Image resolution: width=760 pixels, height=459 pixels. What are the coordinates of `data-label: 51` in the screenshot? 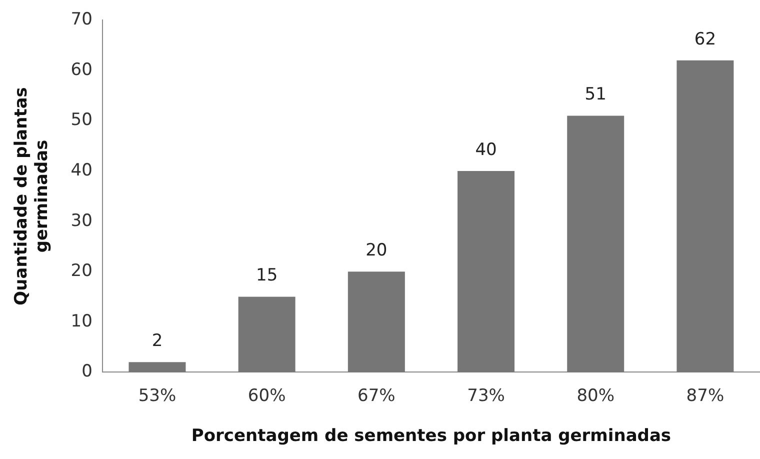 It's located at (595, 94).